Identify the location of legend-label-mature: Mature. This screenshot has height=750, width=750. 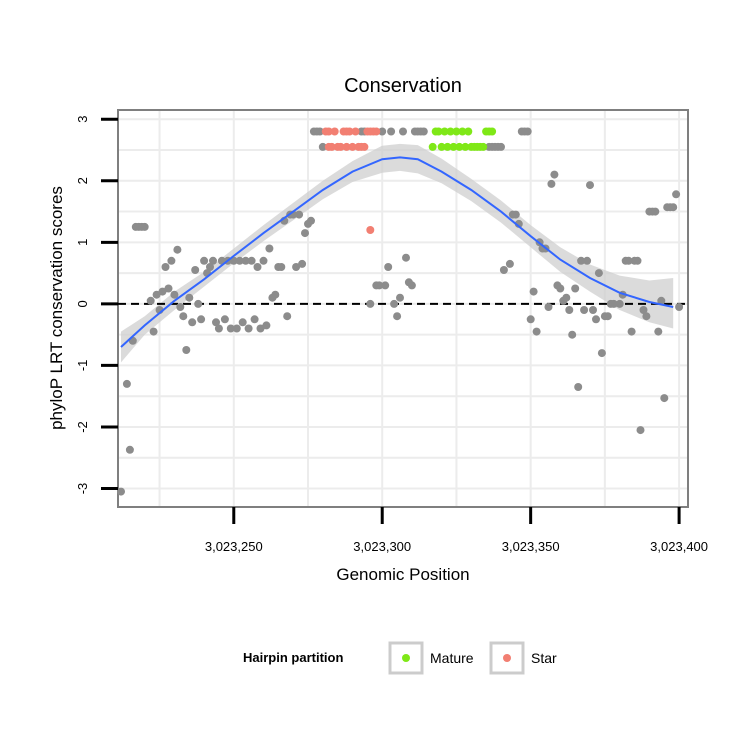
(452, 658).